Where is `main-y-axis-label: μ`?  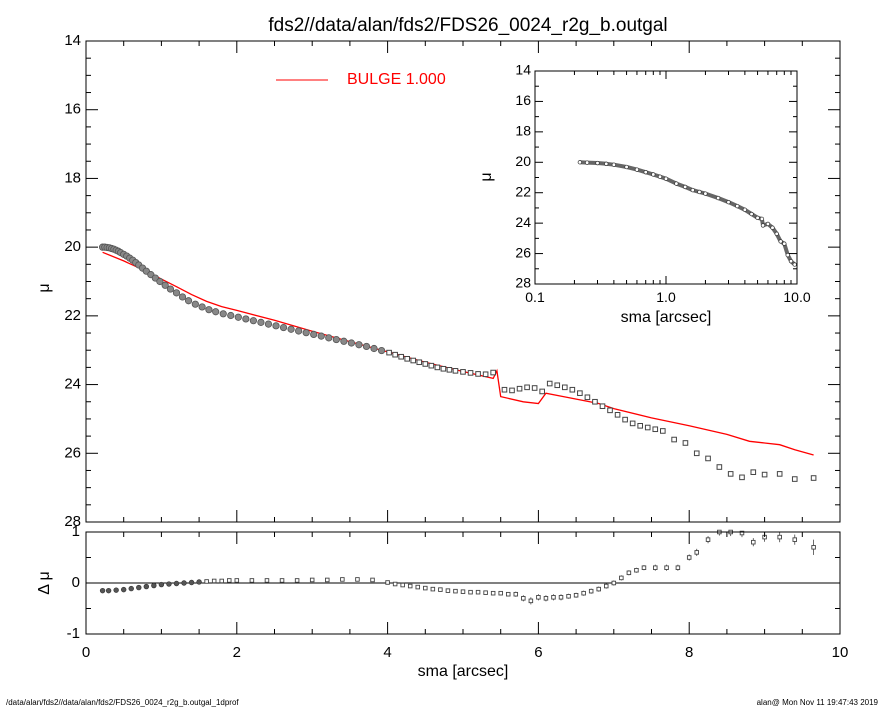
main-y-axis-label: μ is located at coordinates (44, 287).